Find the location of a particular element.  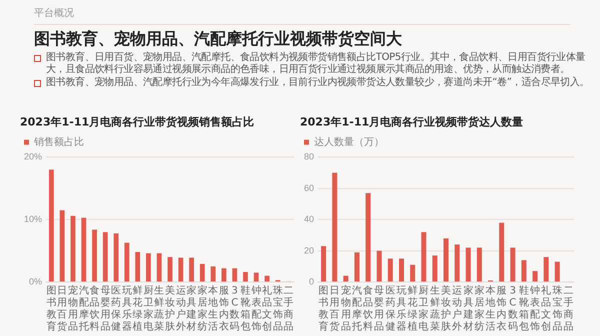

y-tick-label: 20 is located at coordinates (309, 250).